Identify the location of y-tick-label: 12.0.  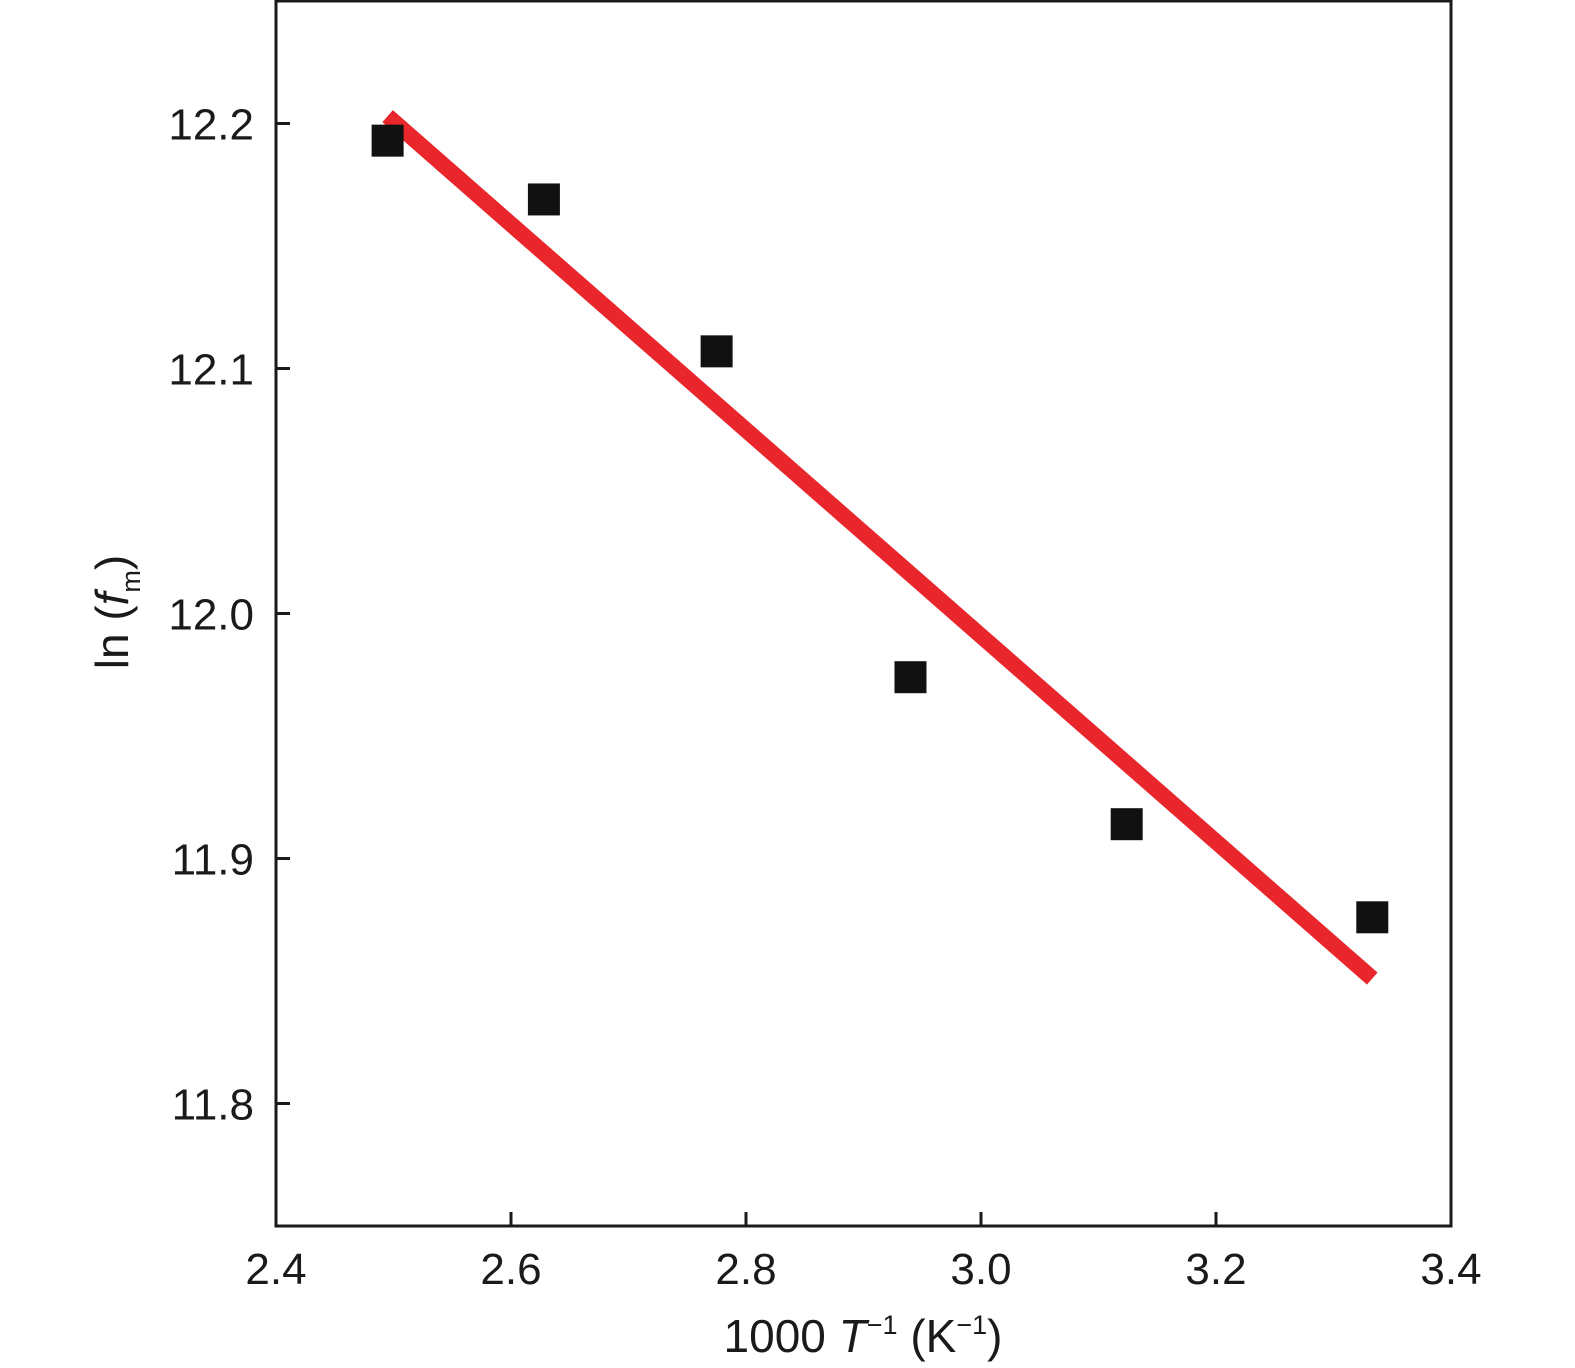
(211, 615).